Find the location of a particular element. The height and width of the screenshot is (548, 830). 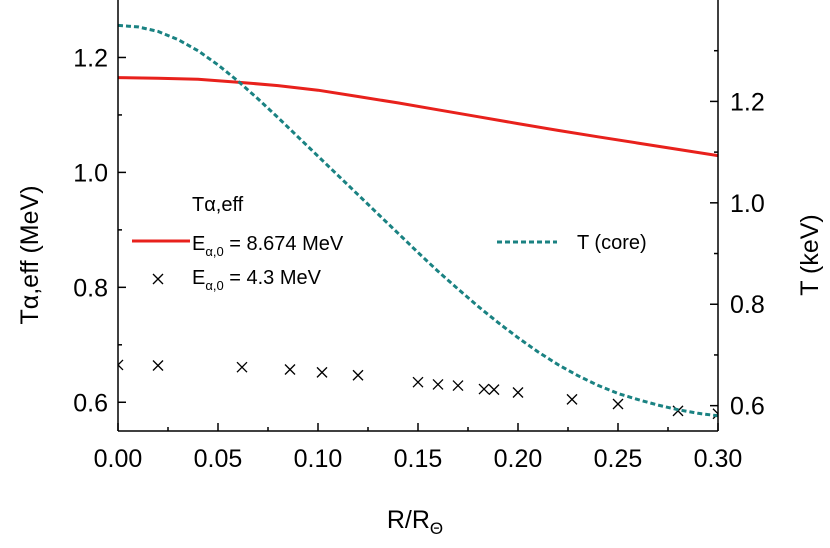

x-tick-label: 0.15 is located at coordinates (418, 459).